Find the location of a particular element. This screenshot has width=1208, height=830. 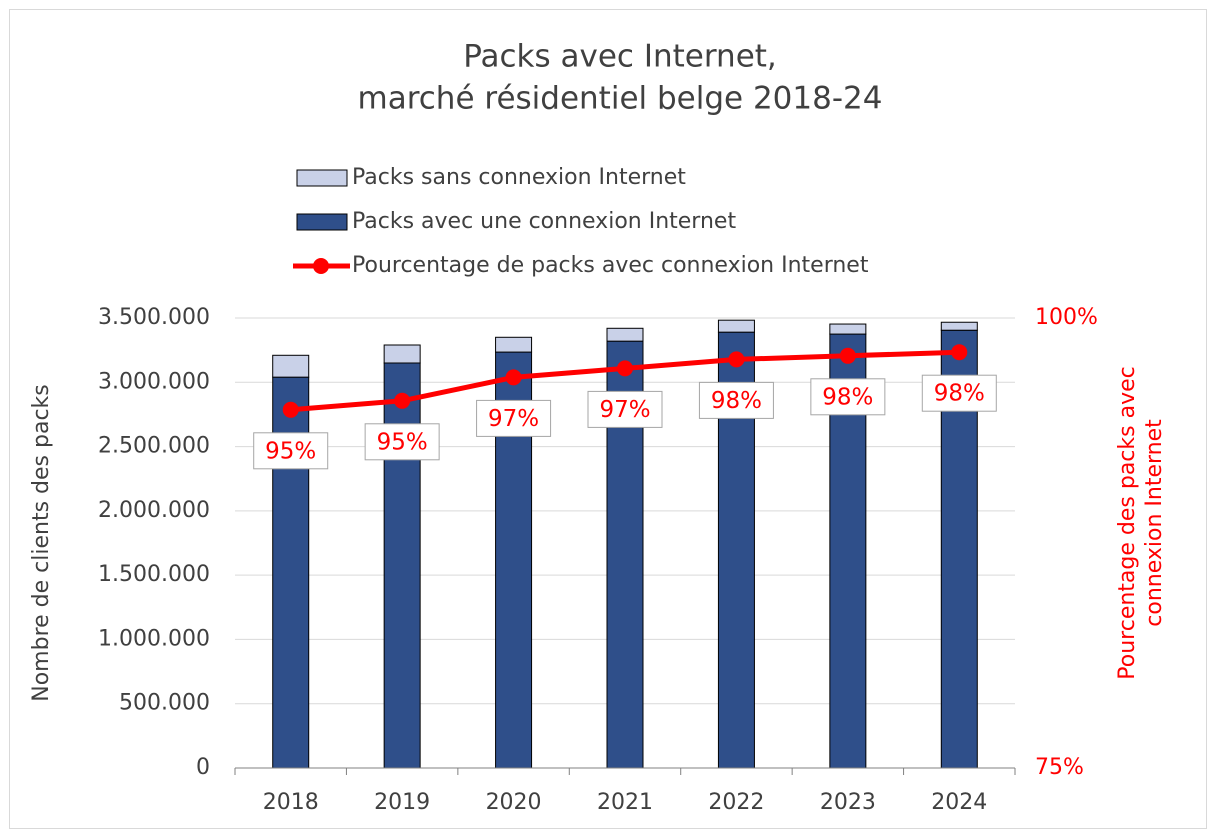

x-tick-label: 2020 is located at coordinates (514, 802).